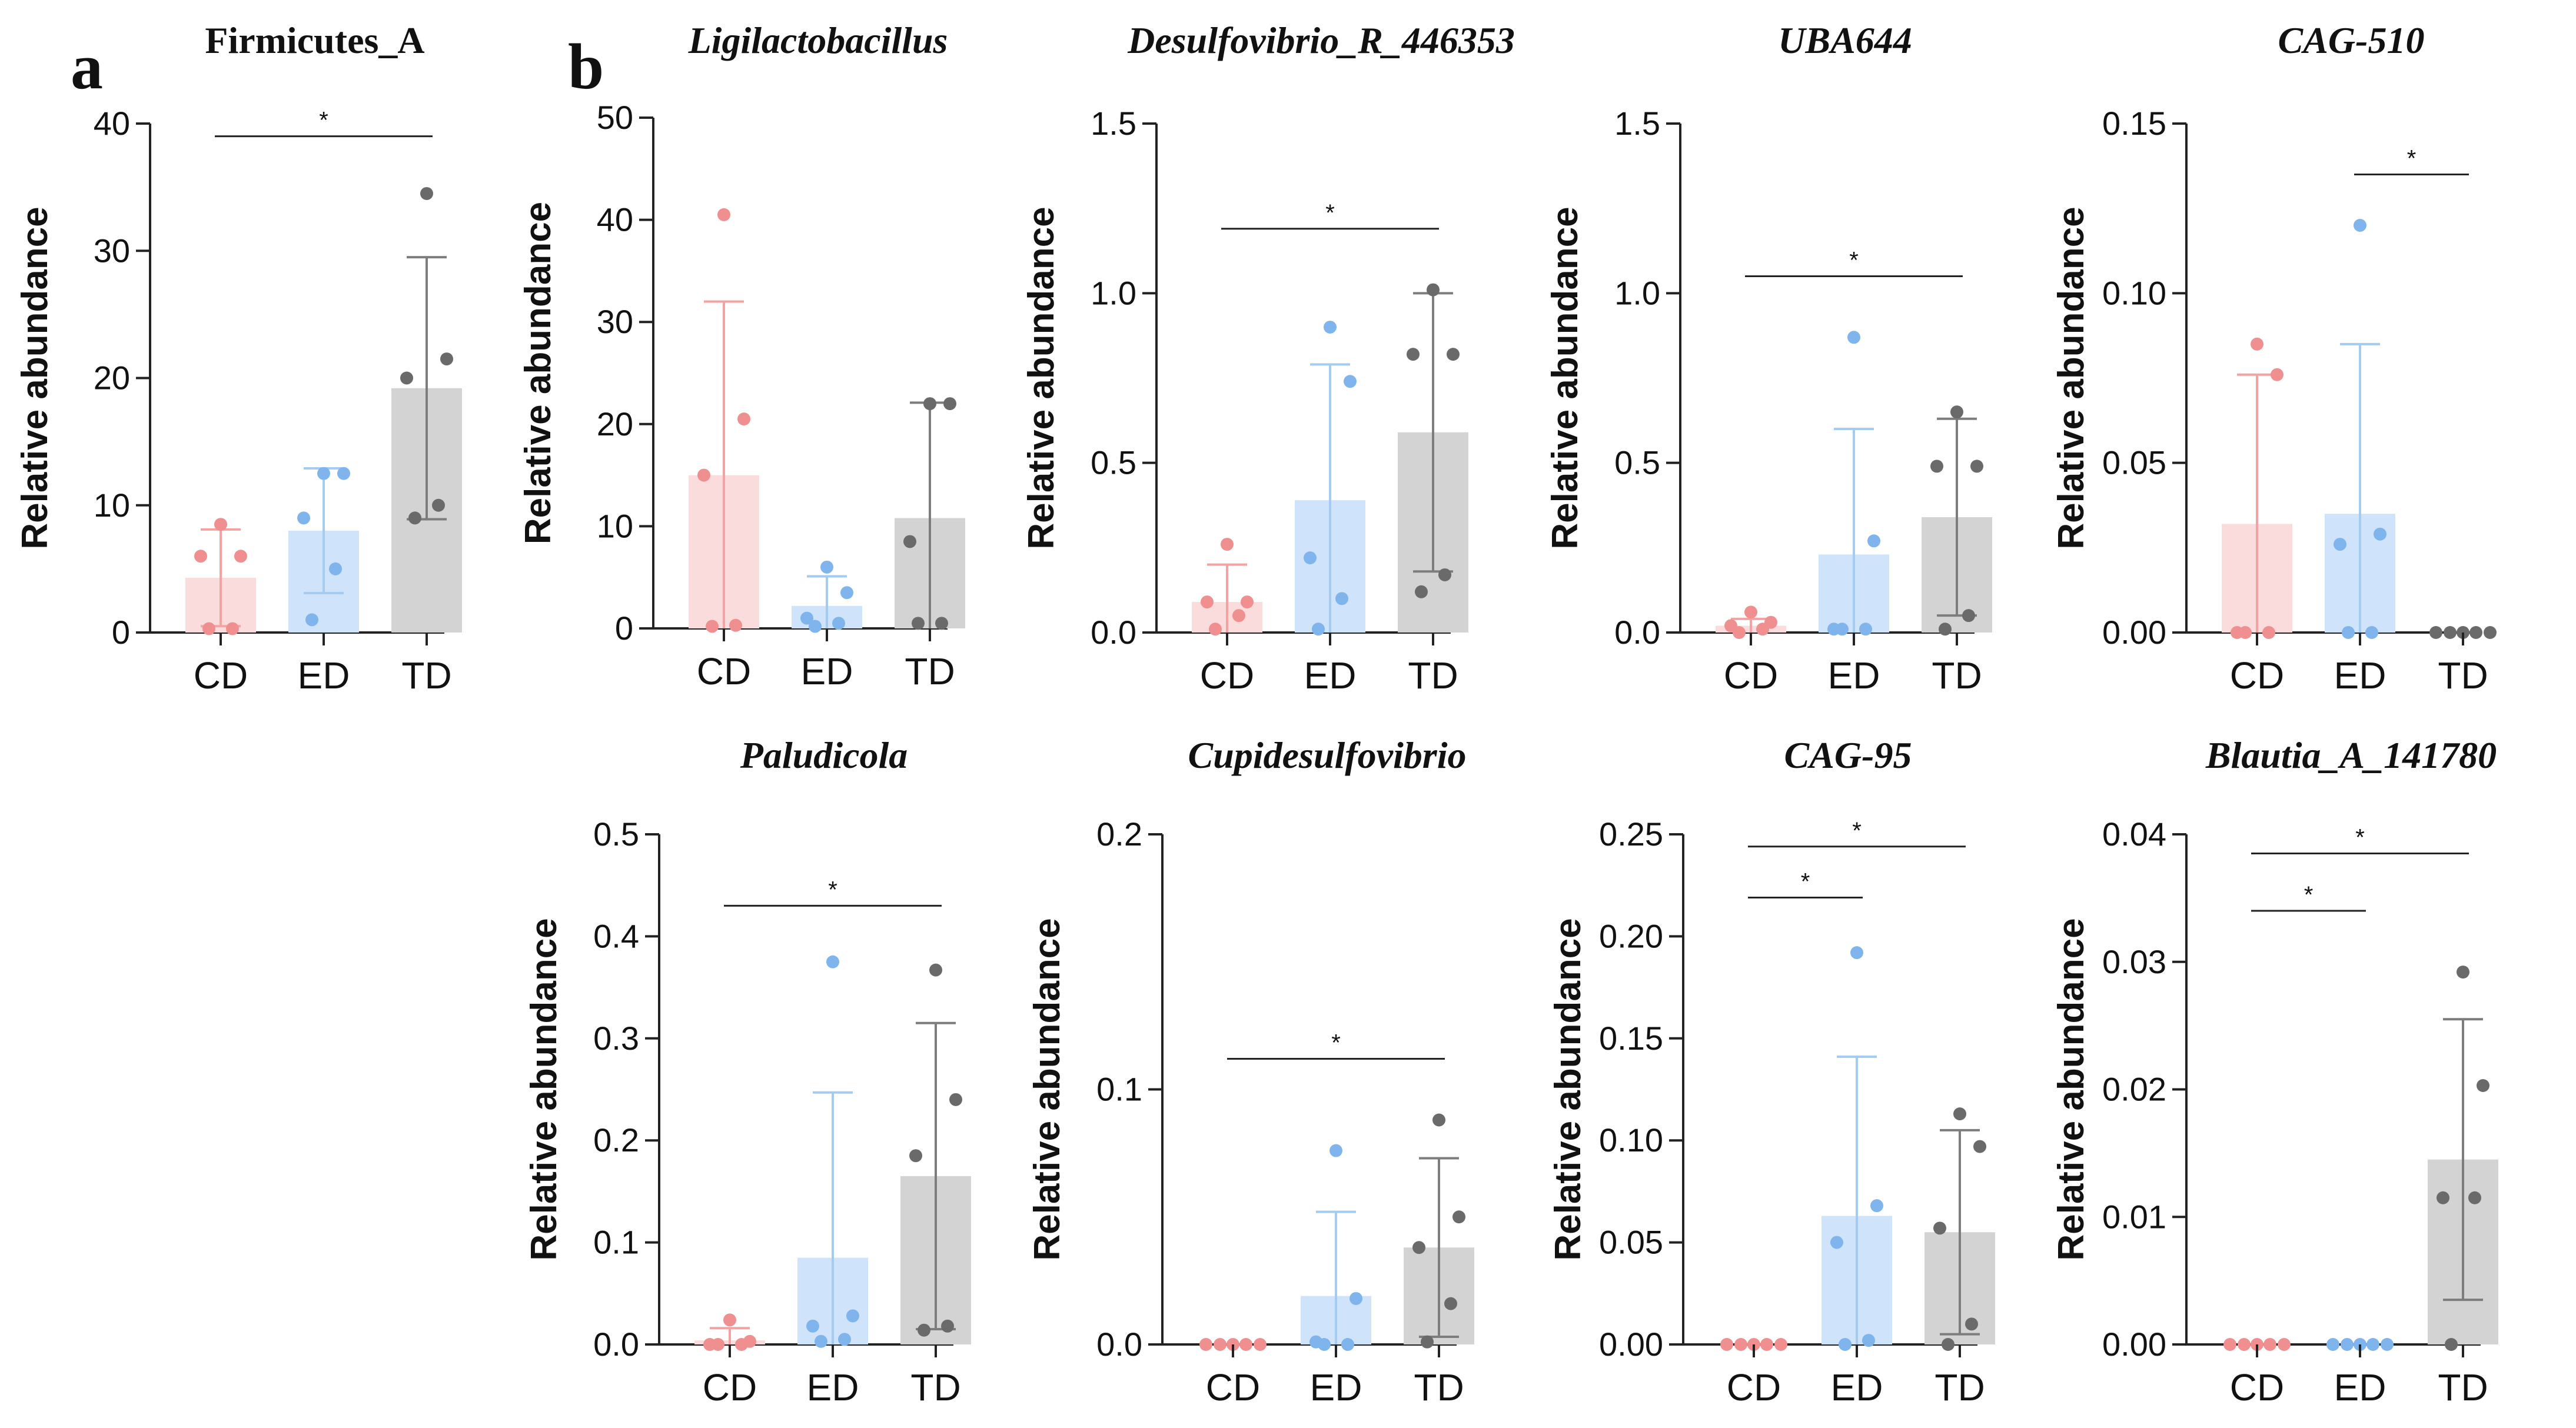 This screenshot has height=1428, width=2576. What do you see at coordinates (1113, 123) in the screenshot?
I see `y-tick-label: 1.5` at bounding box center [1113, 123].